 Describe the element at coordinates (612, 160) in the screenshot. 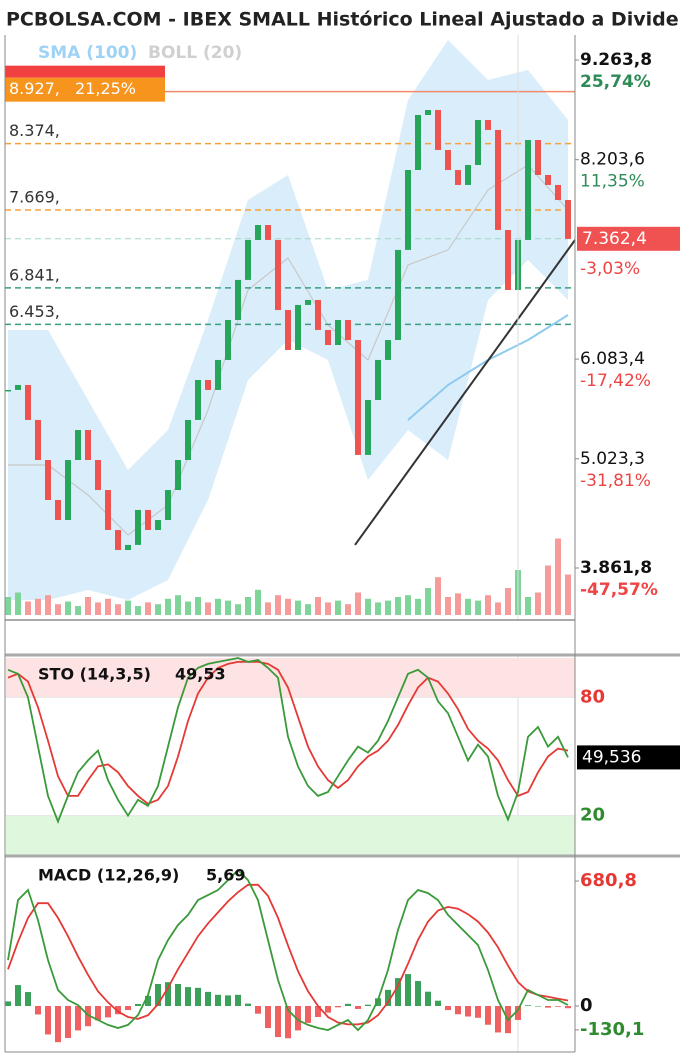

I see `y-tick-label: 8.203,6` at that location.